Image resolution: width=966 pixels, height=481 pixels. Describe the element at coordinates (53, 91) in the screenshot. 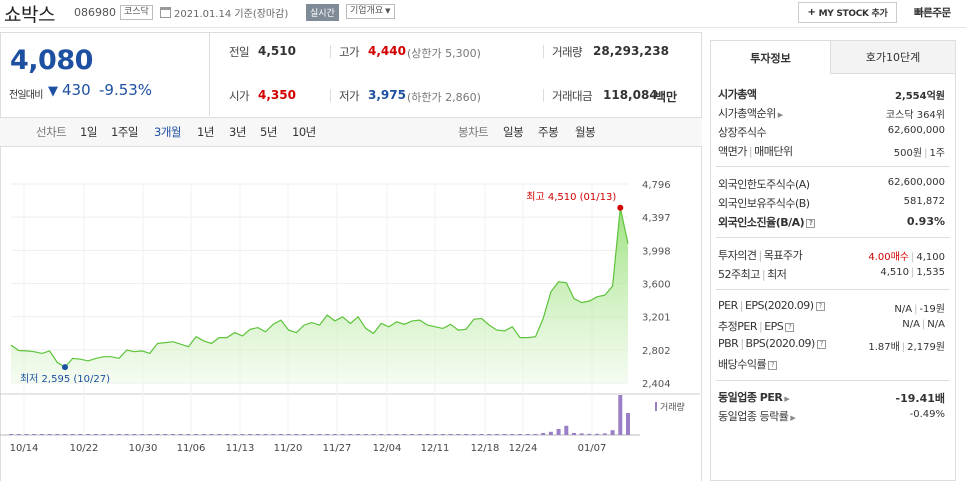

I see `down-triangle-icon: ▼` at that location.